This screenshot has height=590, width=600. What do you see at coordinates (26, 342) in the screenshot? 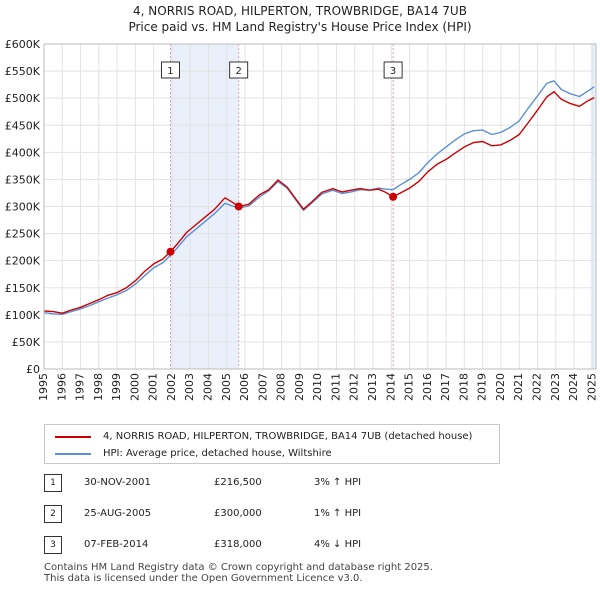
I see `y-tick-label: £50K` at bounding box center [26, 342].